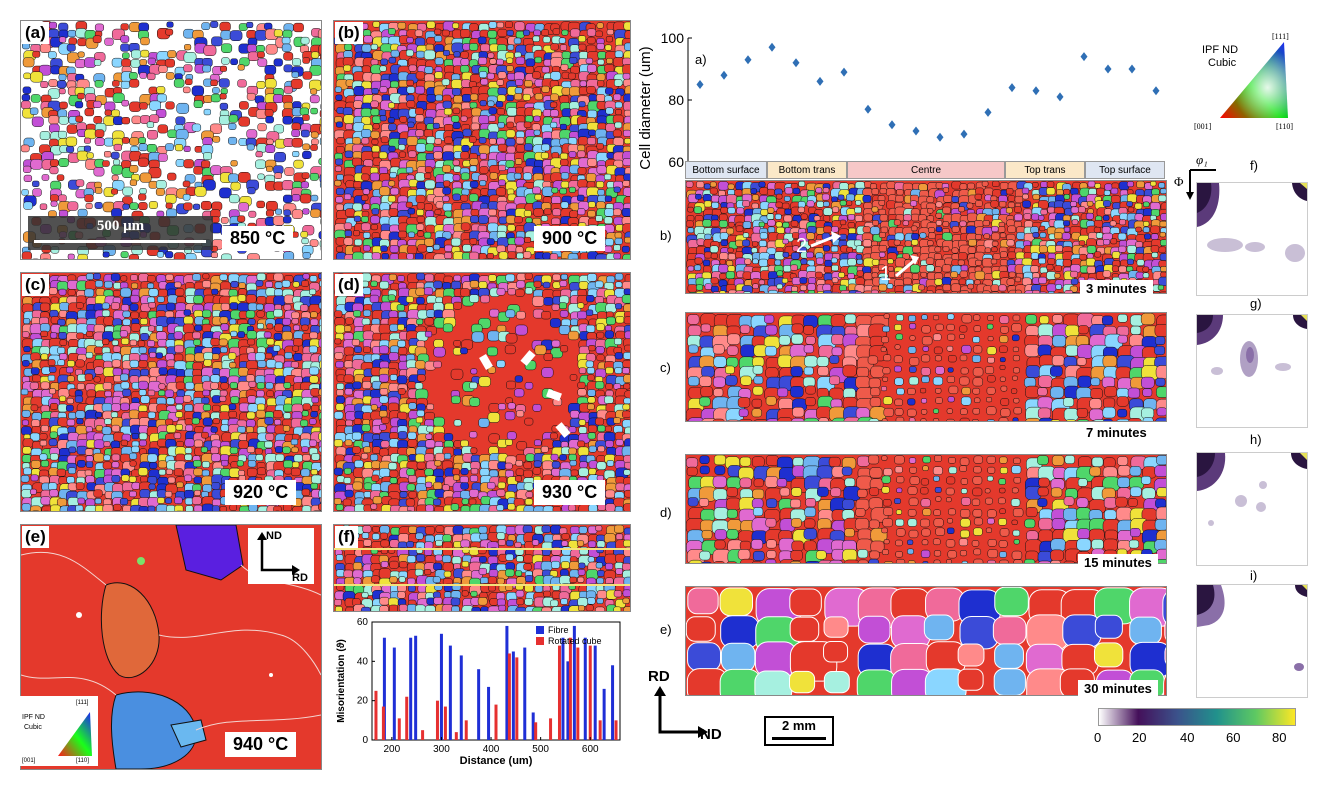 The image size is (1318, 786). I want to click on x-tick-label: 500, so click(540, 749).